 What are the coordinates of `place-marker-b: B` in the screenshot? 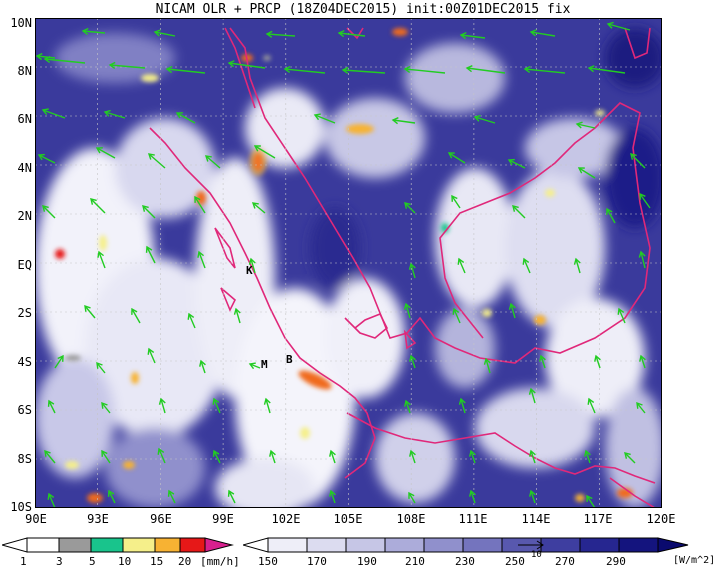 It's located at (289, 359).